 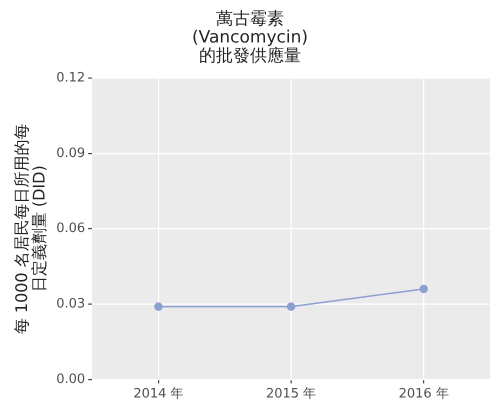 What do you see at coordinates (71, 228) in the screenshot?
I see `y-tick-label: 0.06` at bounding box center [71, 228].